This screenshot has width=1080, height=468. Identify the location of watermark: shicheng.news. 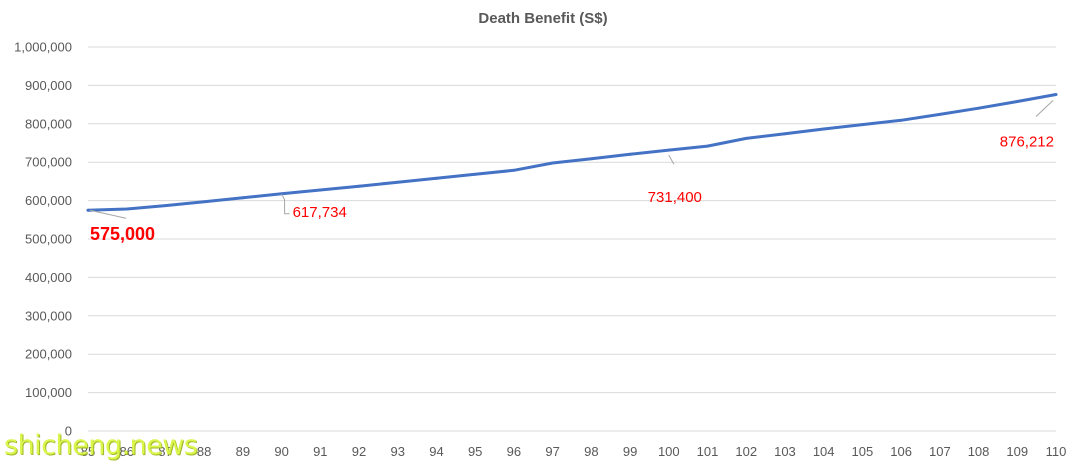
(101, 445).